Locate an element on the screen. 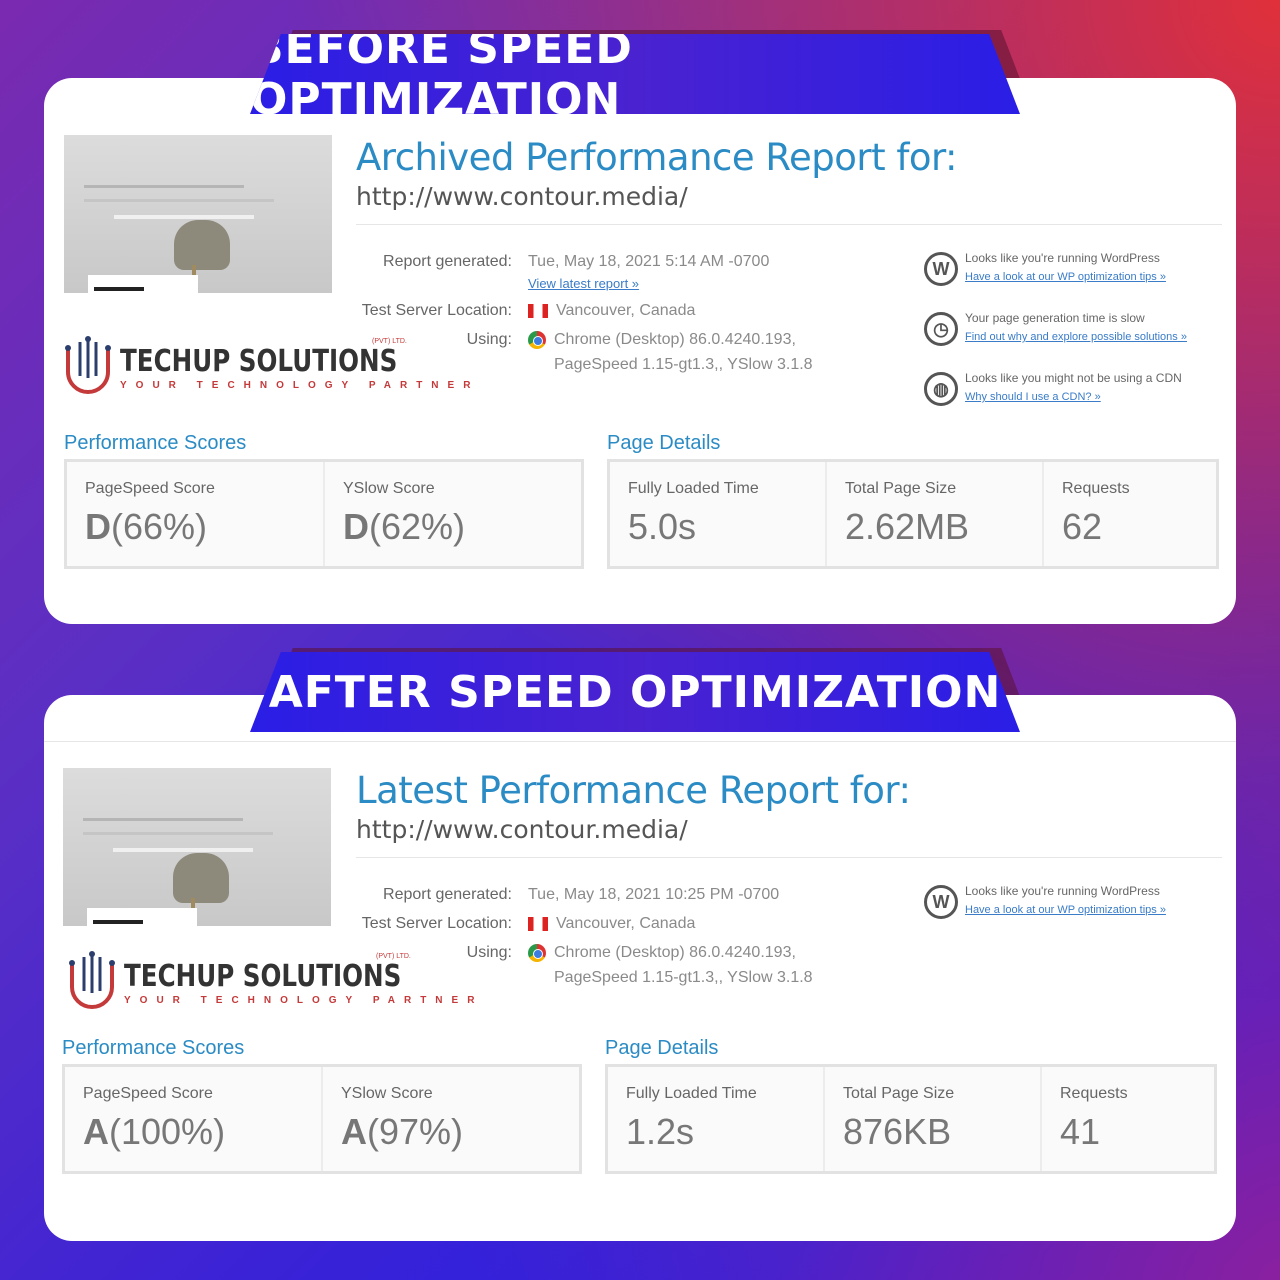 This screenshot has height=1280, width=1280. requests-cell: Requests 41 is located at coordinates (1128, 1119).